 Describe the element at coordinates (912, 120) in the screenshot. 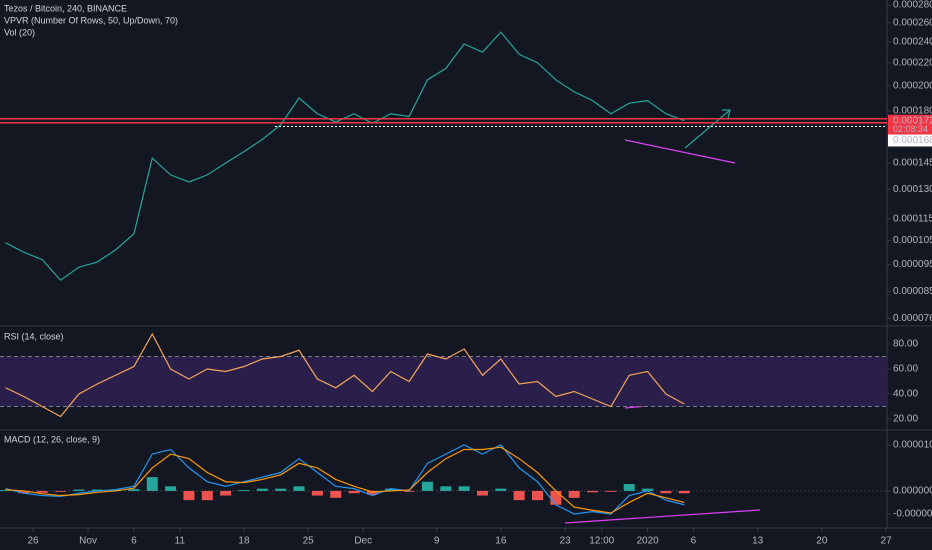

I see `last-price-label: 0.0001729` at that location.